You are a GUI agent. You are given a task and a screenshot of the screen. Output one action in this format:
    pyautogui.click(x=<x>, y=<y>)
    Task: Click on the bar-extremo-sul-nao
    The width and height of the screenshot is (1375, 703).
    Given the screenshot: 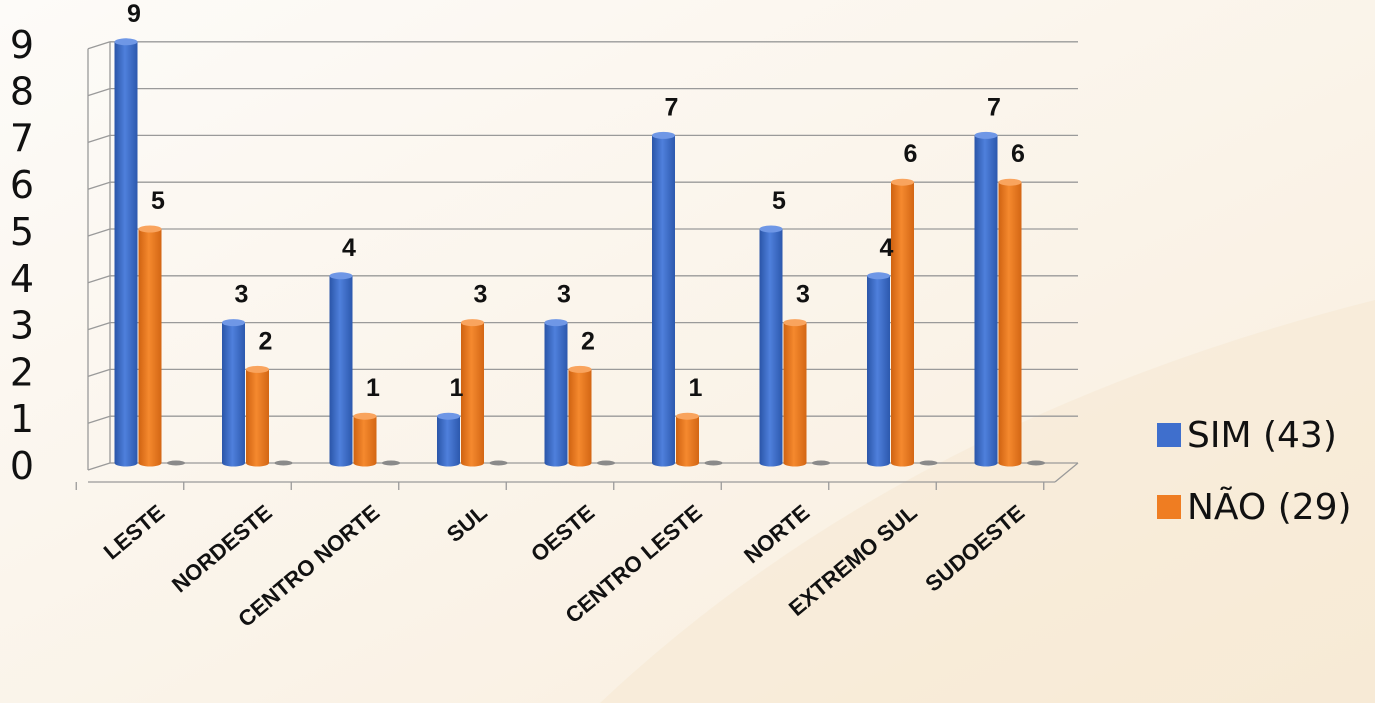 What is the action you would take?
    pyautogui.click(x=902, y=322)
    